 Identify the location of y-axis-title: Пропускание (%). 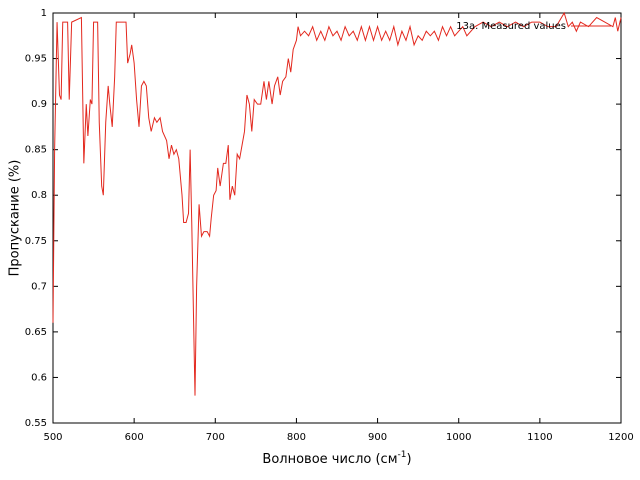
(15, 218).